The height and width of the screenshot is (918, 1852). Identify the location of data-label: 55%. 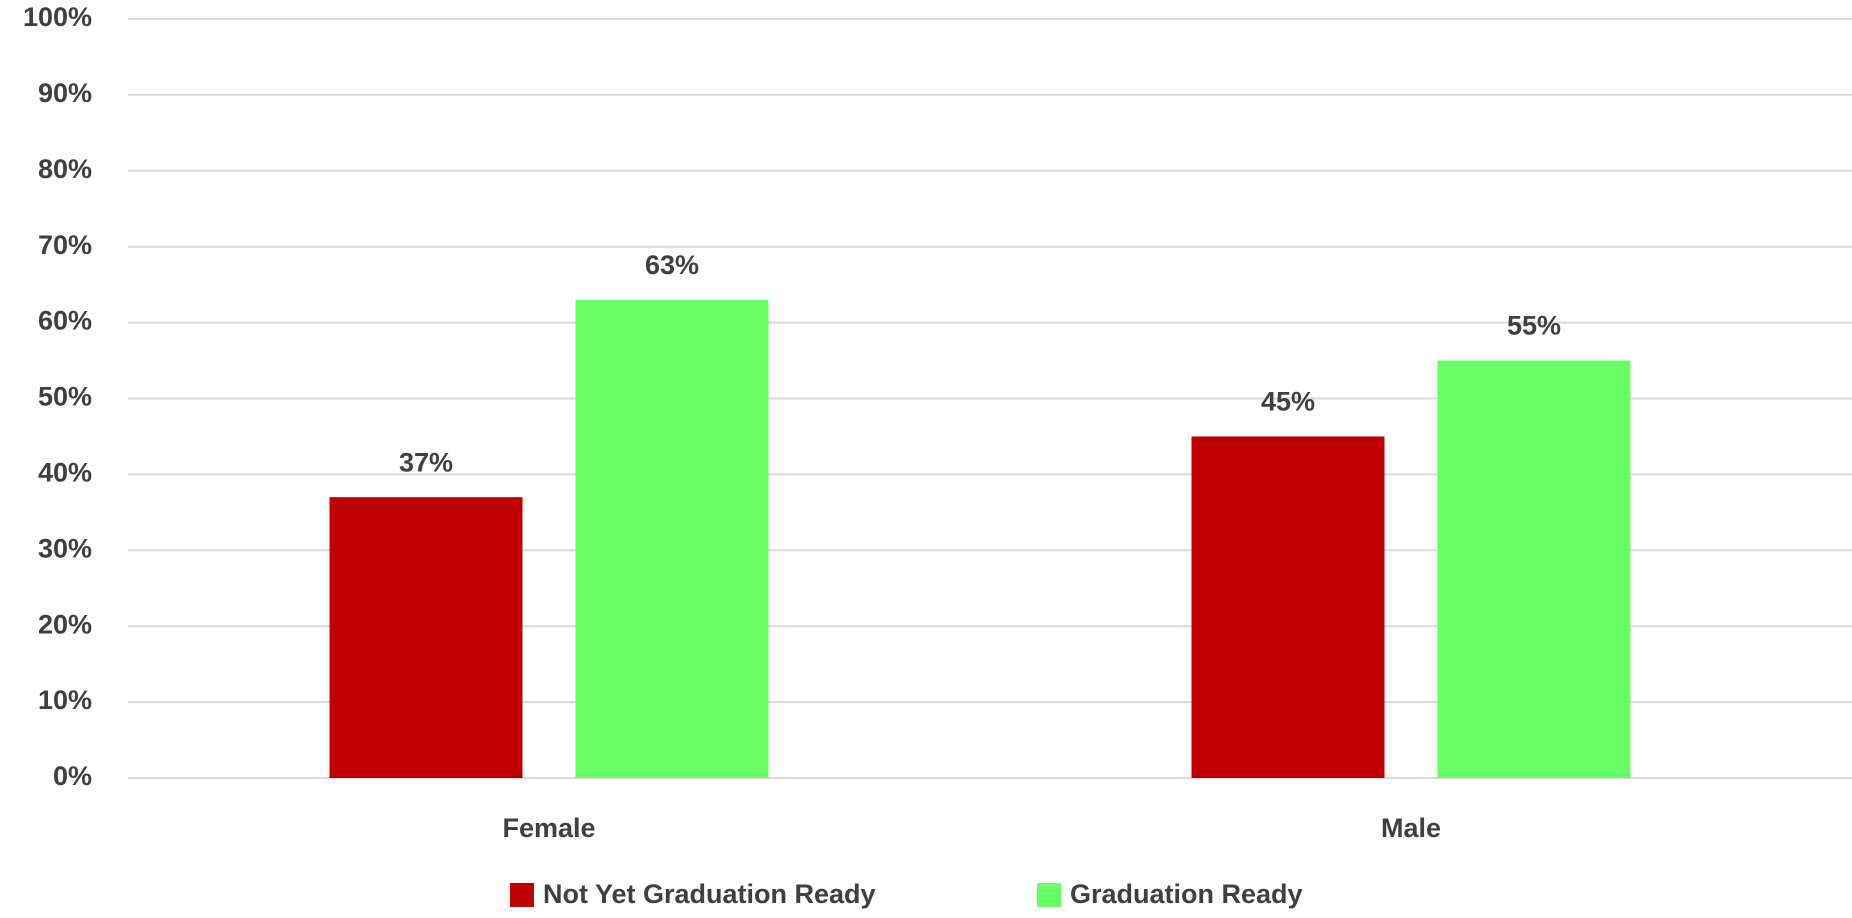
(1534, 326).